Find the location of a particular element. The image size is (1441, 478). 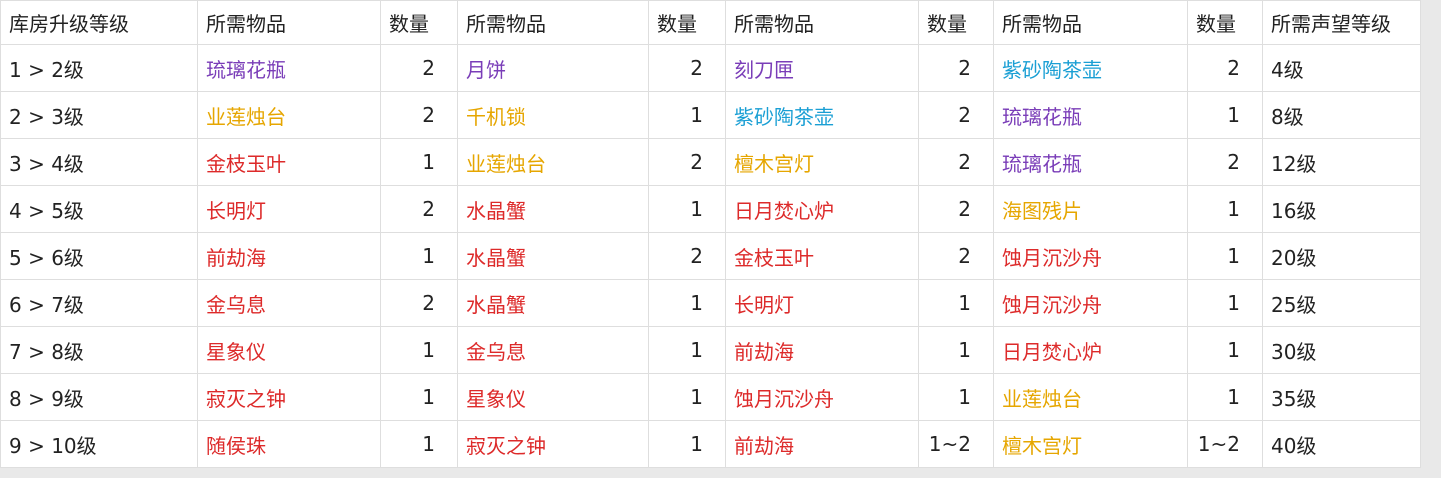

header-cell: 库房升级等级 is located at coordinates (99, 22).